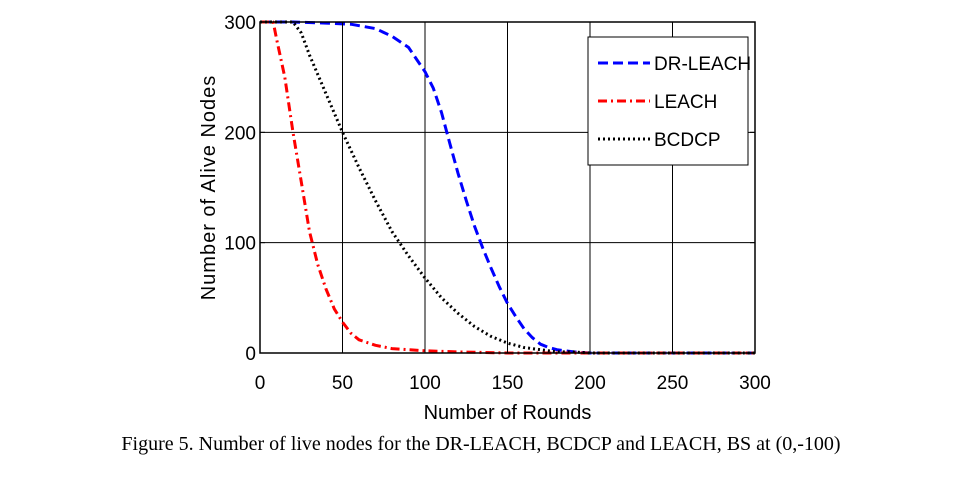 This screenshot has height=499, width=962. What do you see at coordinates (685, 102) in the screenshot?
I see `legend-label: LEACH` at bounding box center [685, 102].